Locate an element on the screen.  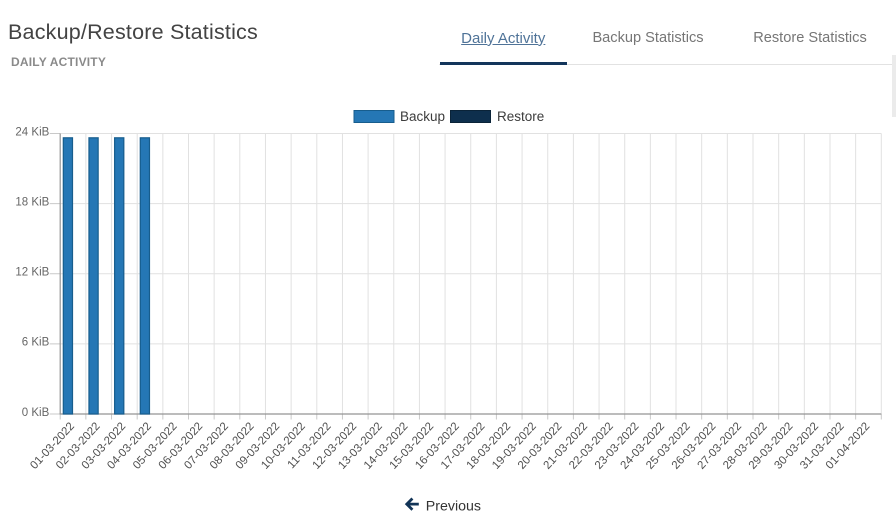
svg-text: Backup is located at coordinates (422, 116).